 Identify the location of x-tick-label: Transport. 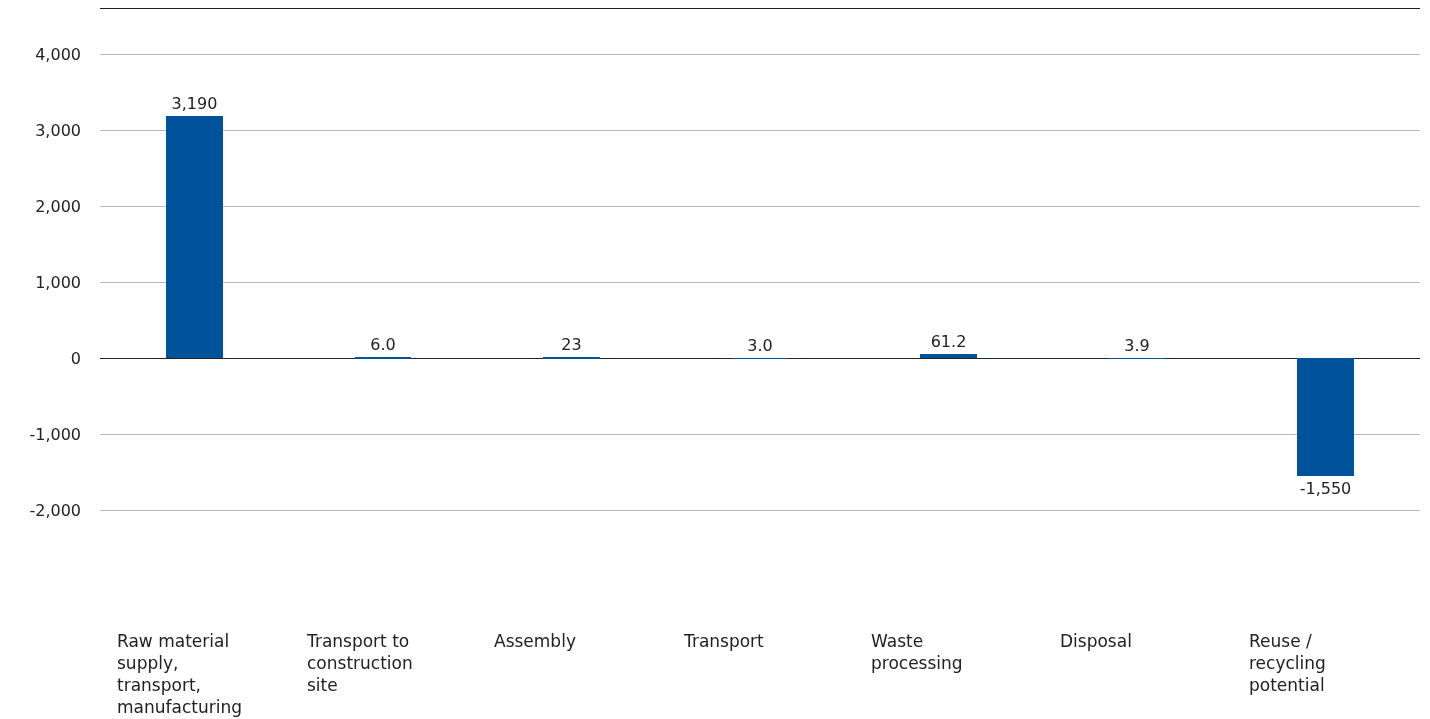
(724, 641).